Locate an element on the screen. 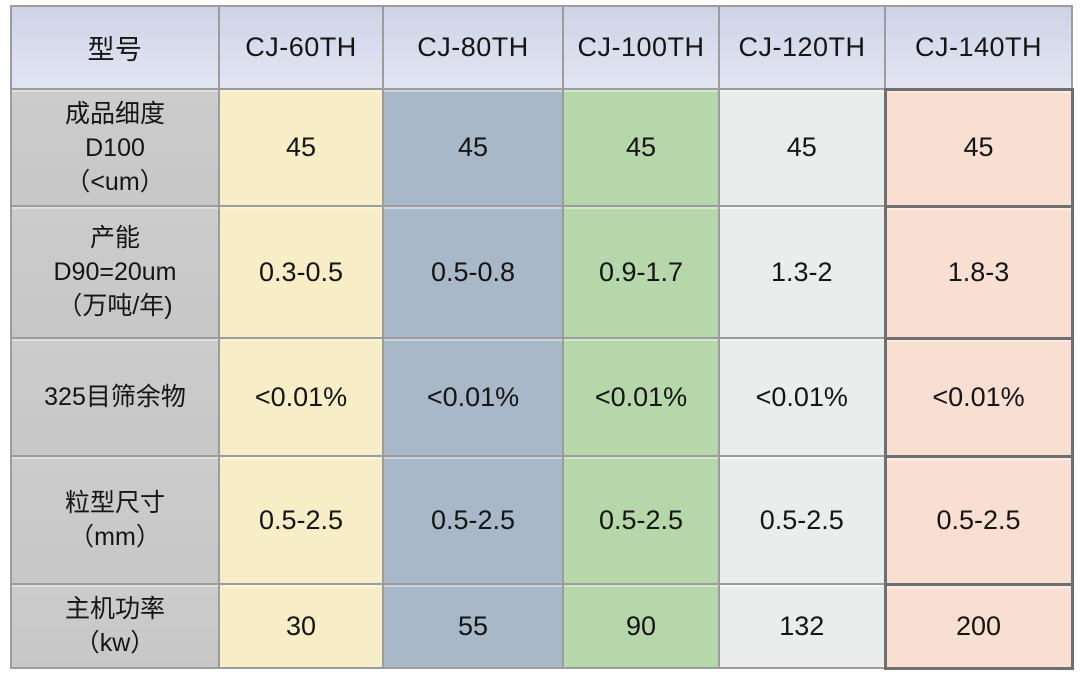 The height and width of the screenshot is (681, 1082). value-cell: 0.9-1.7 is located at coordinates (641, 272).